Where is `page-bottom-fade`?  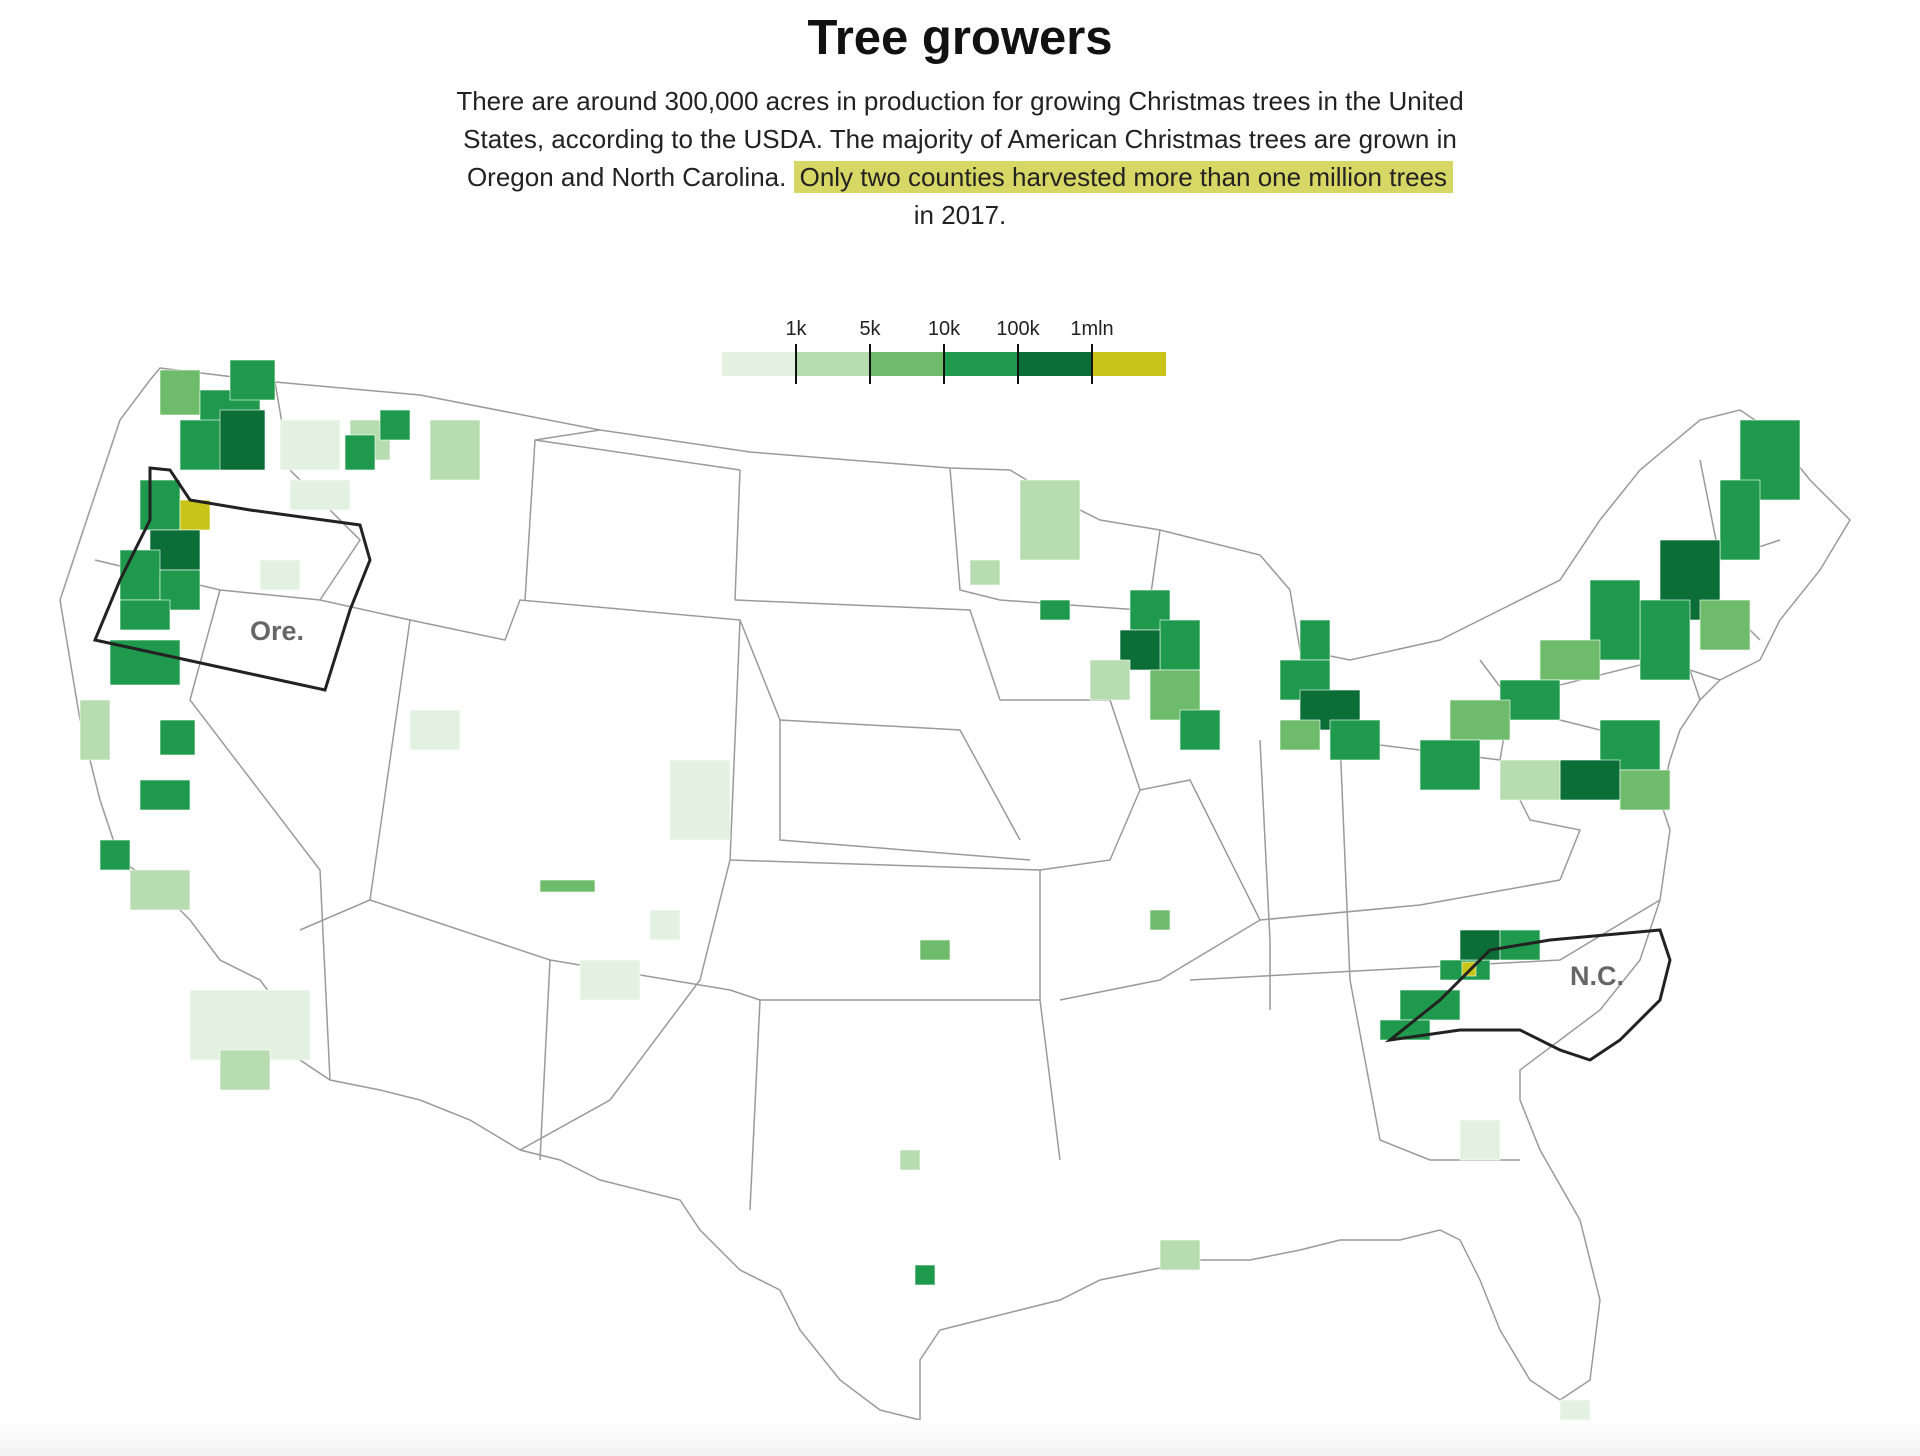
page-bottom-fade is located at coordinates (960, 1438).